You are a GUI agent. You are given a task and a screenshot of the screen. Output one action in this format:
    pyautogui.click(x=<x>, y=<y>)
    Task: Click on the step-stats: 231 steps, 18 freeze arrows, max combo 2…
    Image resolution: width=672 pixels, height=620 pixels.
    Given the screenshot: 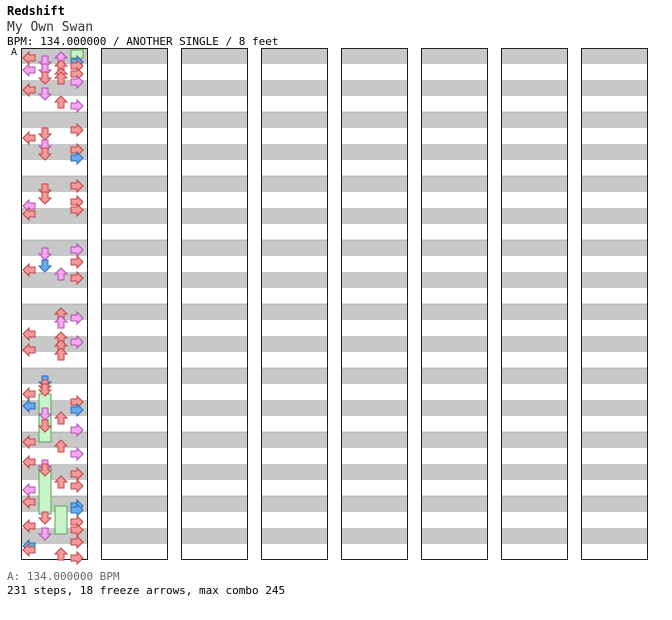 What is the action you would take?
    pyautogui.click(x=146, y=590)
    